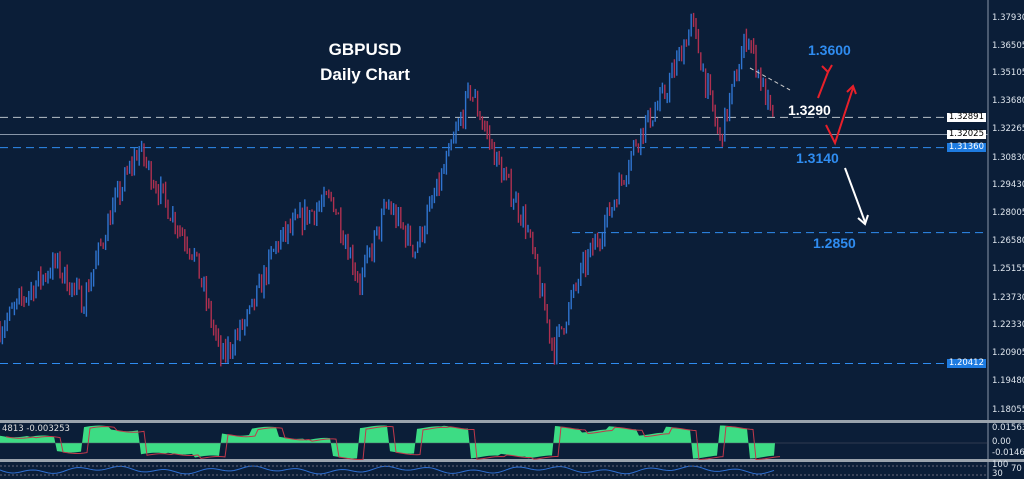 The height and width of the screenshot is (479, 1024). What do you see at coordinates (1016, 469) in the screenshot?
I see `sub-indicator-tick: 70` at bounding box center [1016, 469].